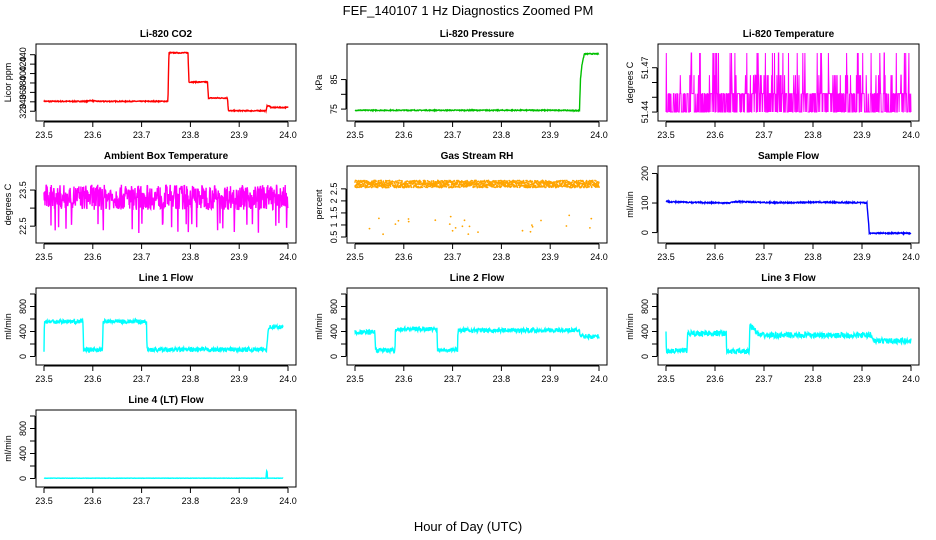 This screenshot has height=540, width=936. I want to click on panel-title: Ambient Box Temperature, so click(166, 156).